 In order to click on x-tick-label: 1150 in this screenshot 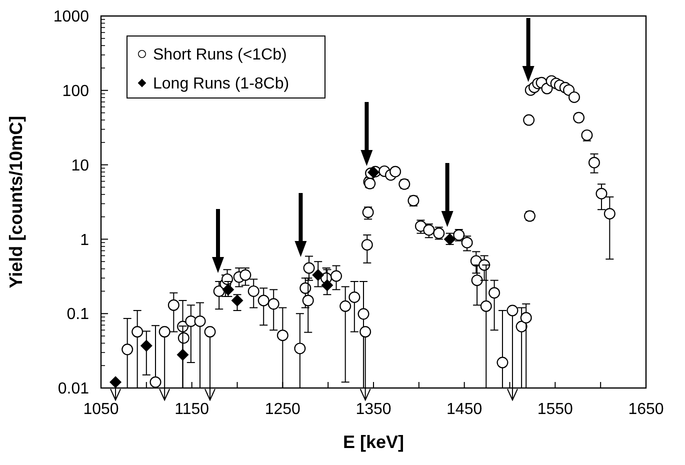, I will do `click(192, 409)`.